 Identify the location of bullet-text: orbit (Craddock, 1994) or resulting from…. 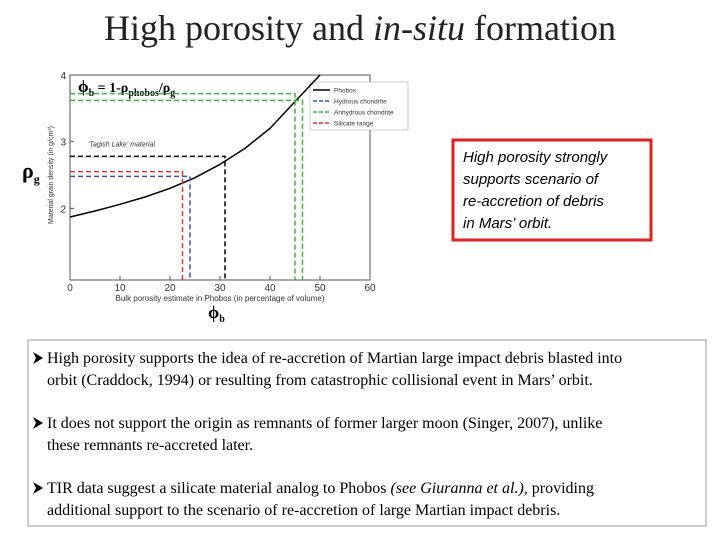
(320, 380).